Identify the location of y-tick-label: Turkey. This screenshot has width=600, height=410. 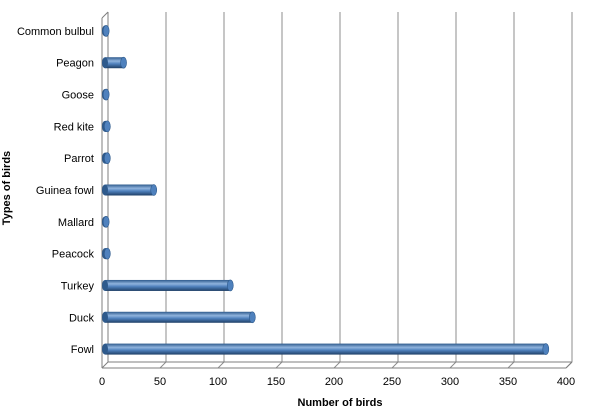
(78, 286).